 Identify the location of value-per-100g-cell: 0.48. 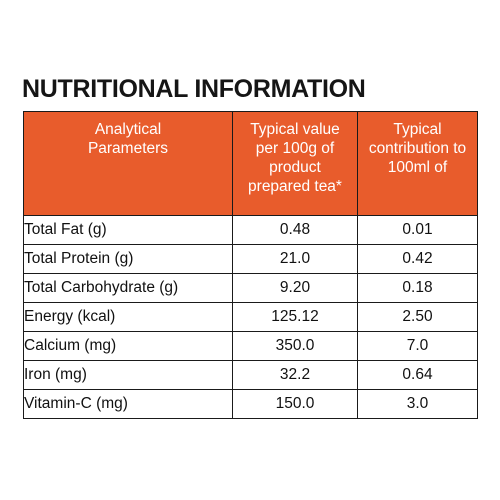
(295, 230).